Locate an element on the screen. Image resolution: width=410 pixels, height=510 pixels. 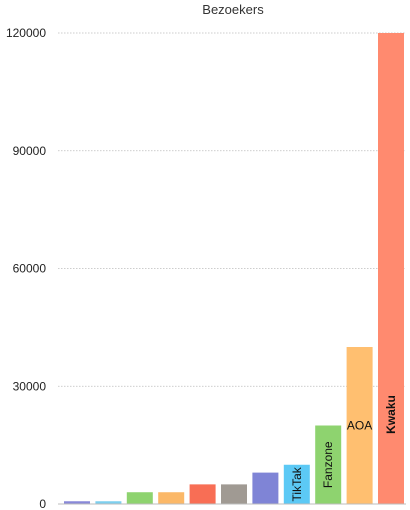
y-tick-label: 120000 is located at coordinates (26, 33).